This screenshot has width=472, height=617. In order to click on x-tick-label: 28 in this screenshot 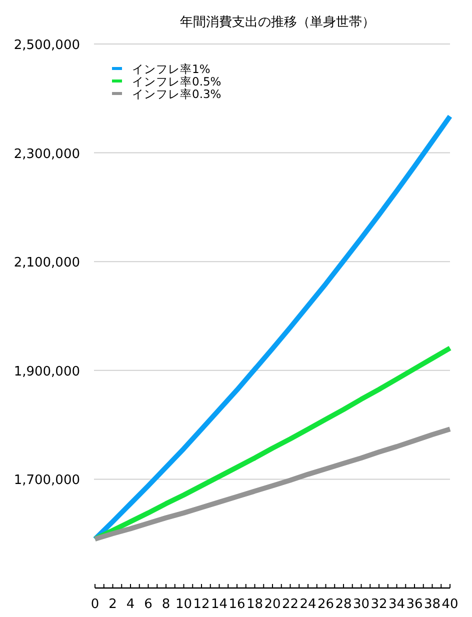, I will do `click(343, 604)`.